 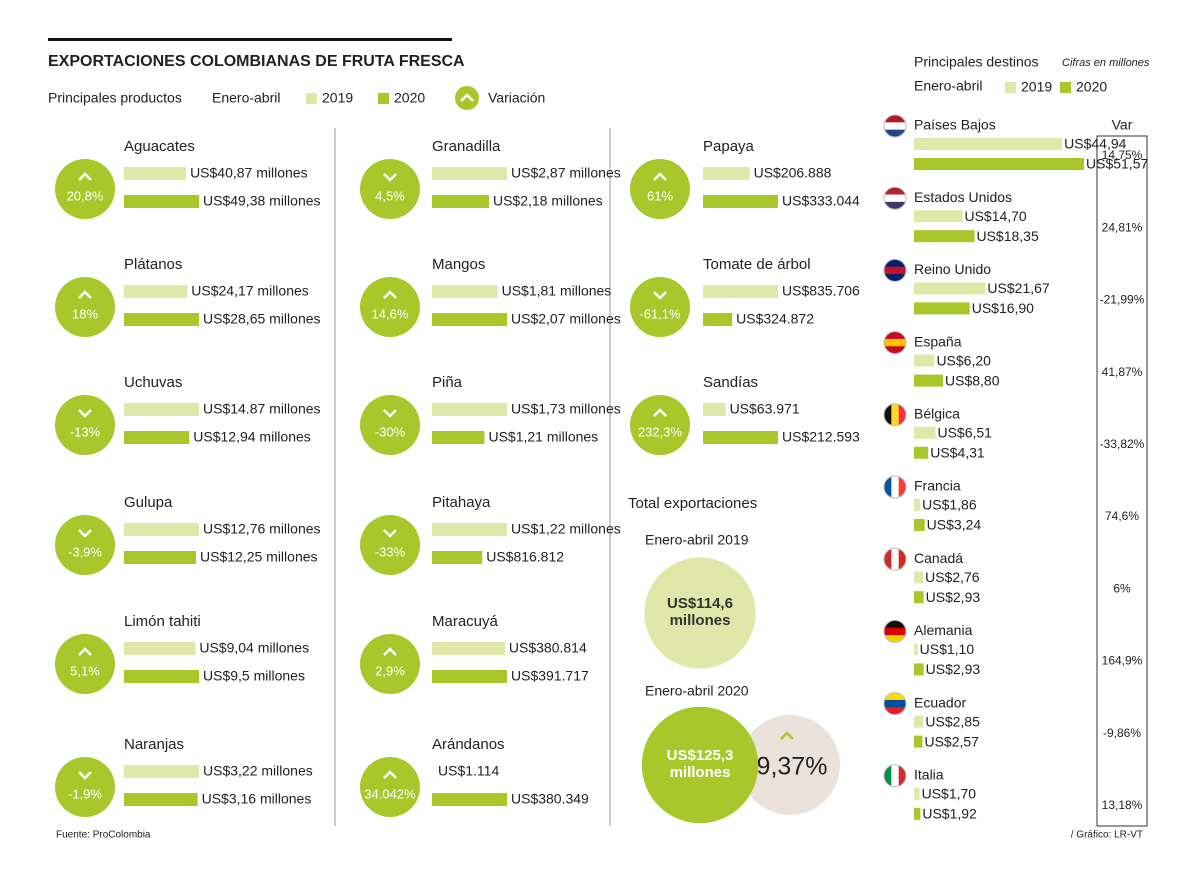 I want to click on value-label: US$4,31, so click(x=957, y=453).